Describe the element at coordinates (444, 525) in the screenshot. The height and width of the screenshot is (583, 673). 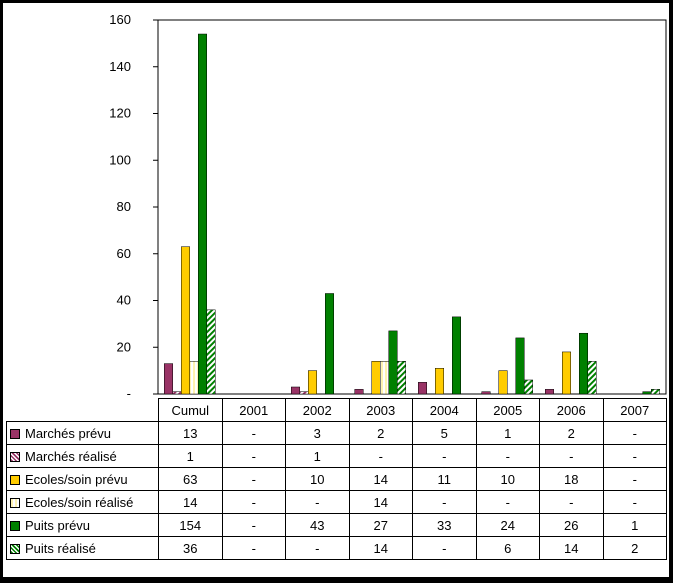
I see `table-cell: 33` at that location.